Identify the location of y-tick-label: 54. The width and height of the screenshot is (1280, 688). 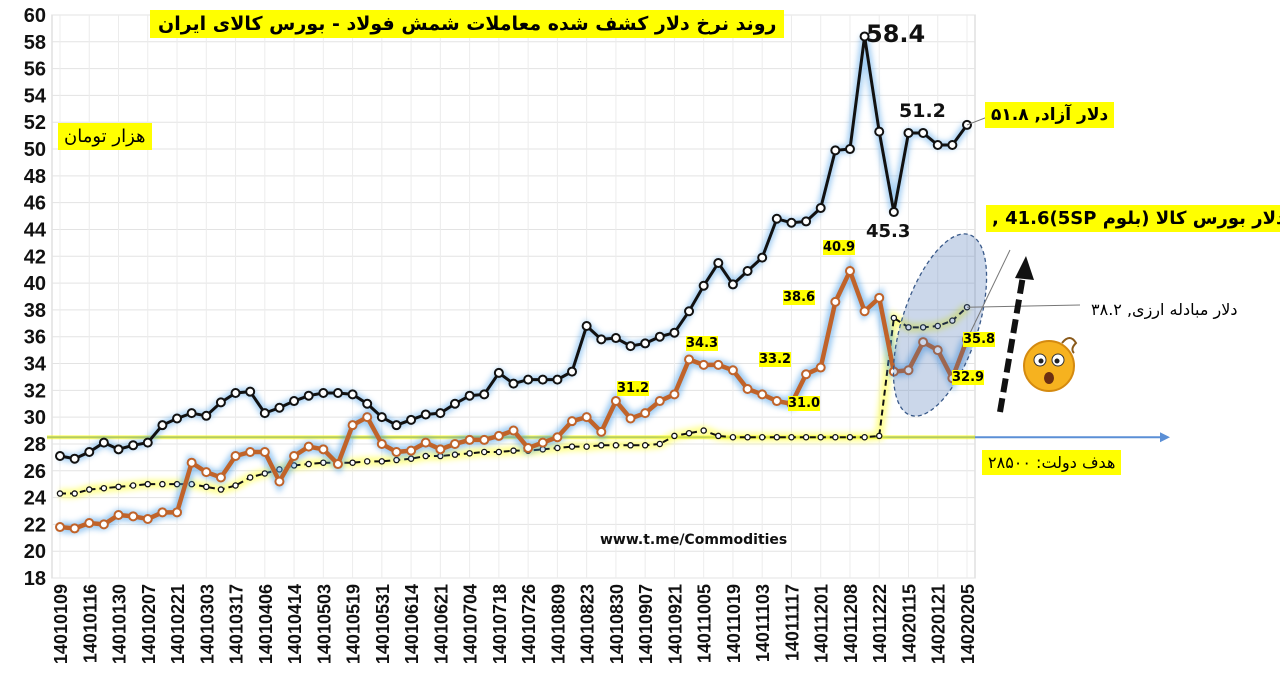
(35, 96).